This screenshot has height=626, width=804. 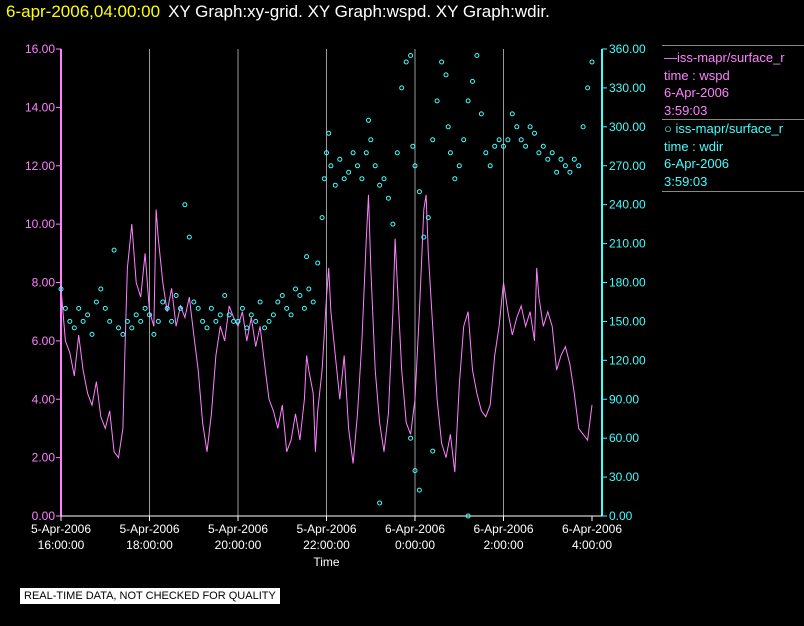 I want to click on x-tick-date-label: 6-Apr-2006, so click(x=415, y=529).